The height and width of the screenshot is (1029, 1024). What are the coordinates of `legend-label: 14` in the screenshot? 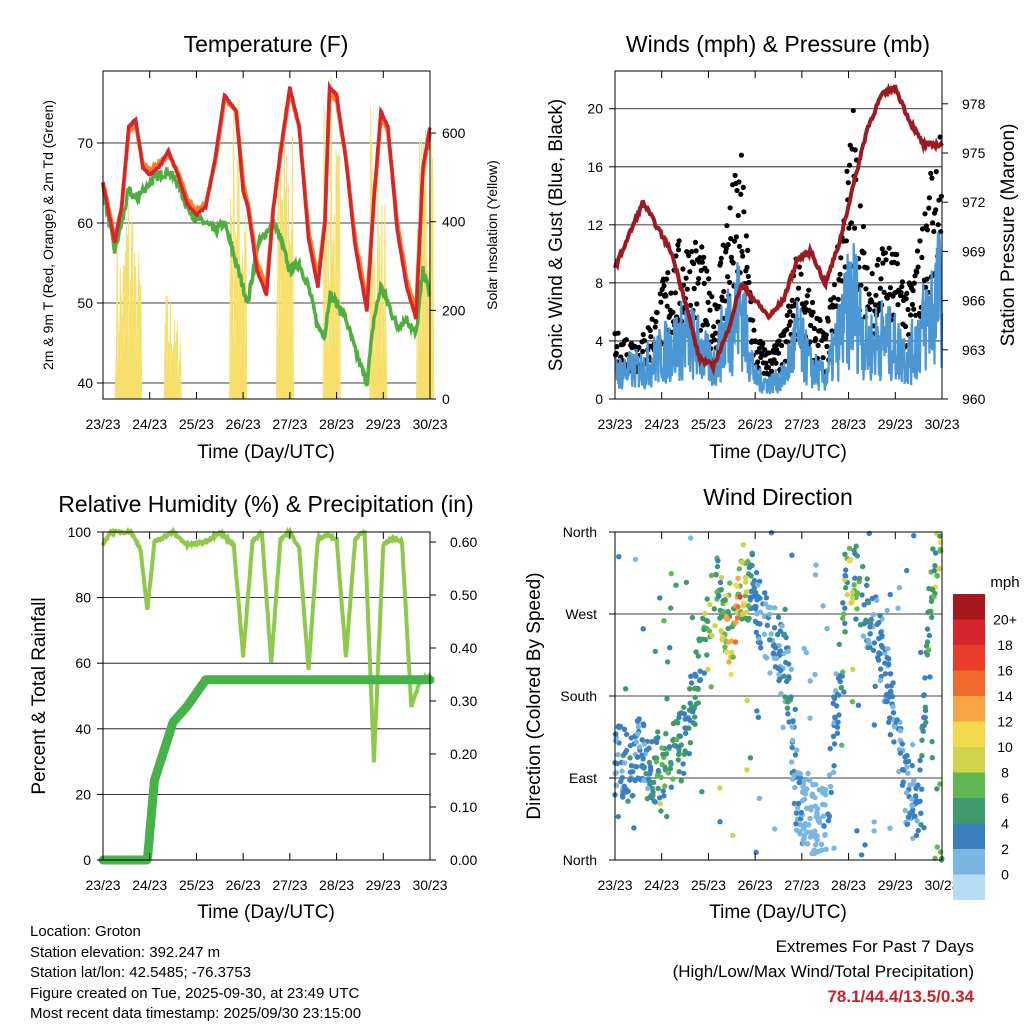 It's located at (1005, 696).